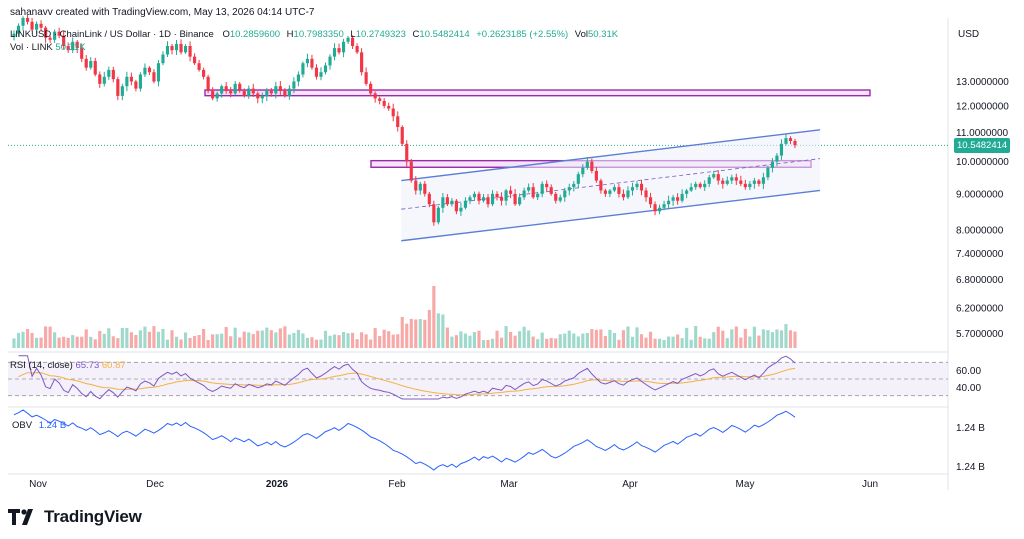 The height and width of the screenshot is (539, 1024). I want to click on obv-legend: OBV 1.24 B, so click(39, 425).